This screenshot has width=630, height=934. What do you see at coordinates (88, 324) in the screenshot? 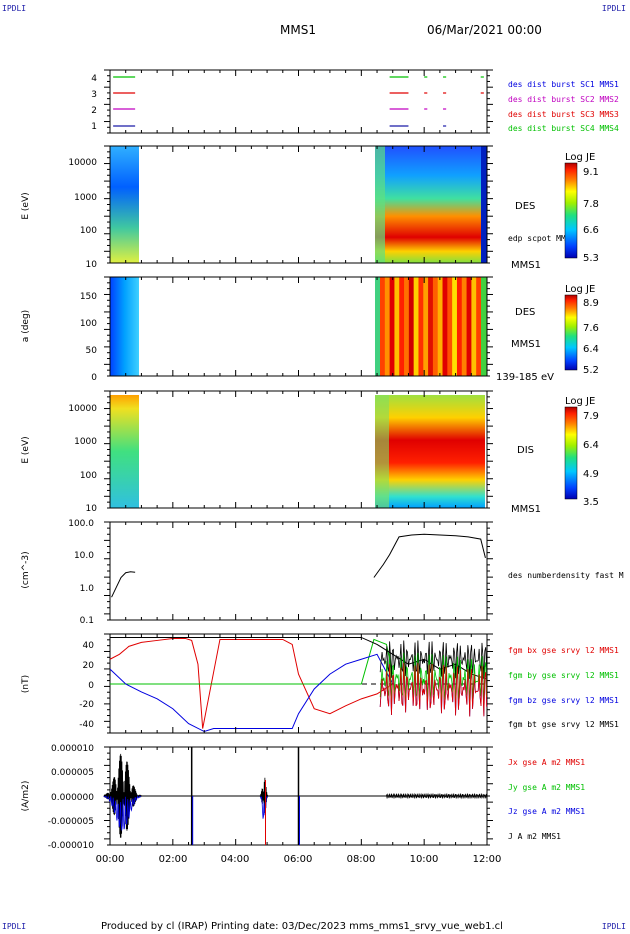
I see `desP-ytick-100: 100` at bounding box center [88, 324].